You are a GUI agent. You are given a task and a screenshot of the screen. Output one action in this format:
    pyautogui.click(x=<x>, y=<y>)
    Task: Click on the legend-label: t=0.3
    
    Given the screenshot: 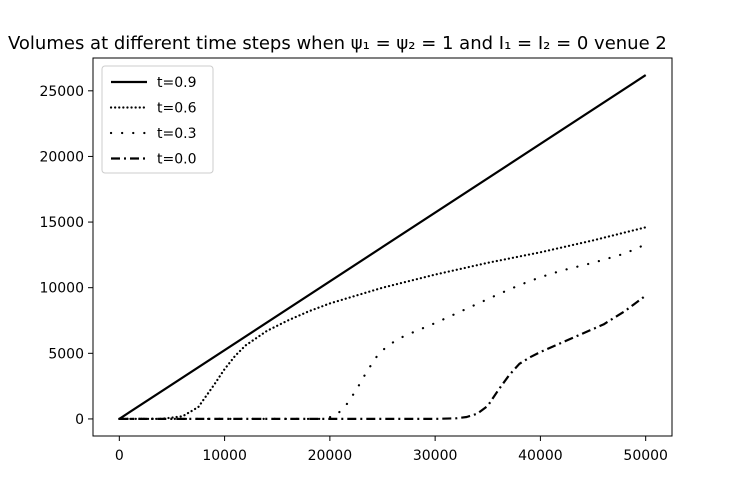 What is the action you would take?
    pyautogui.click(x=176, y=134)
    